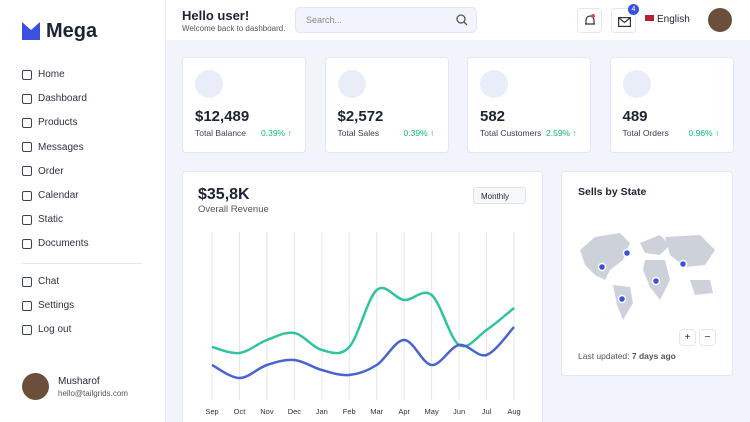 Image resolution: width=750 pixels, height=422 pixels. I want to click on nav-item: Log out, so click(46, 329).